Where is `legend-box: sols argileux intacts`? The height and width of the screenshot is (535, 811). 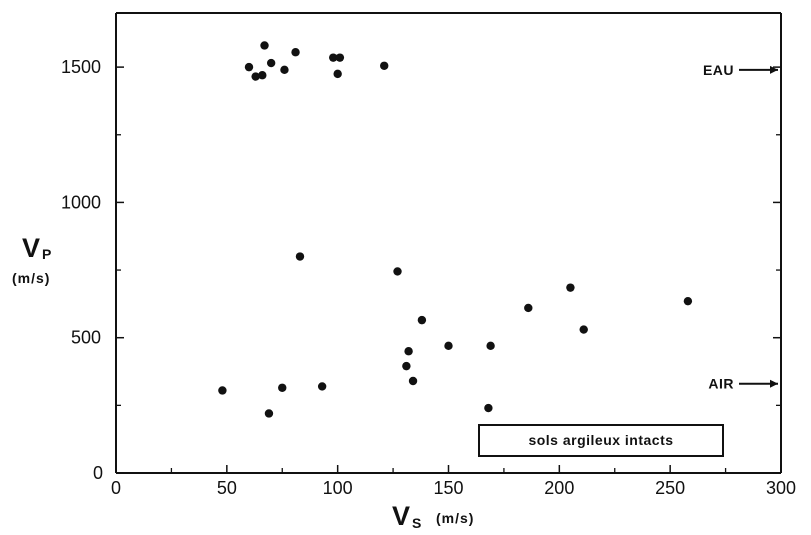
legend-box: sols argileux intacts is located at coordinates (601, 440).